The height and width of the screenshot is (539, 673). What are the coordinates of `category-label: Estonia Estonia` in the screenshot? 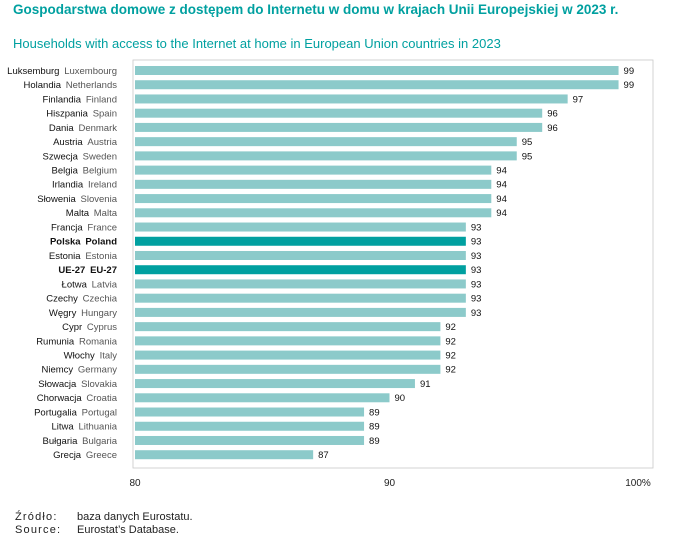 It's located at (83, 256).